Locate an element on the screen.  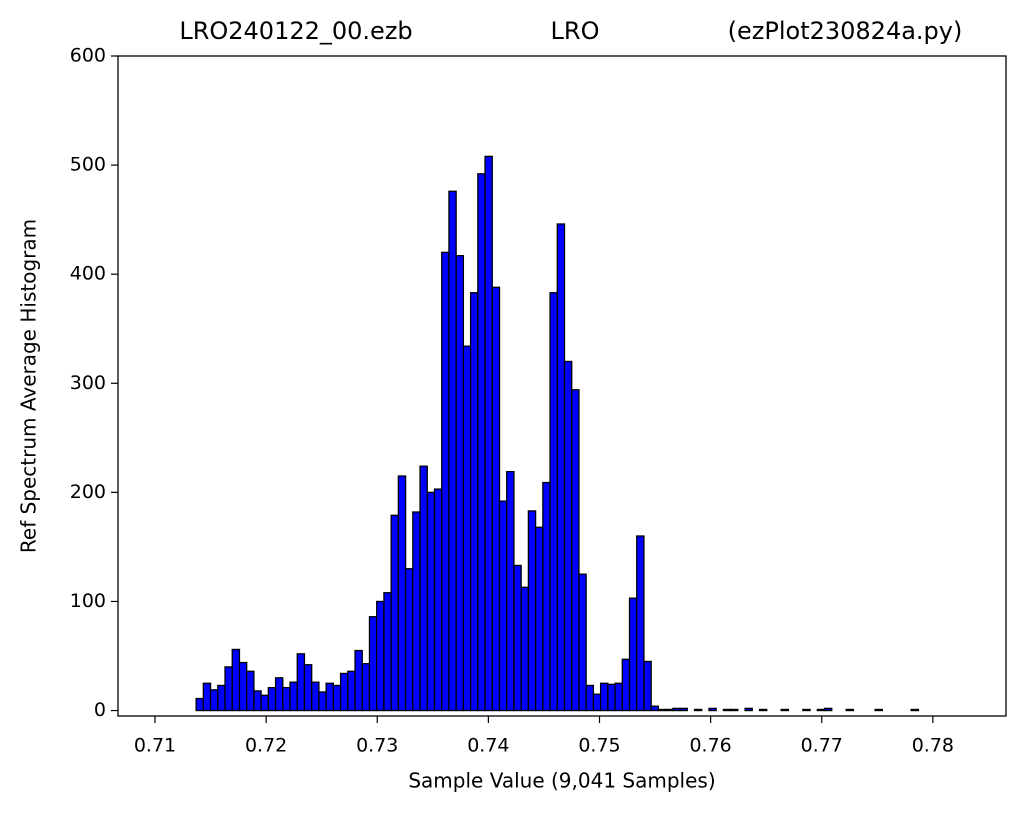
y-tick-label: 400 is located at coordinates (88, 274).